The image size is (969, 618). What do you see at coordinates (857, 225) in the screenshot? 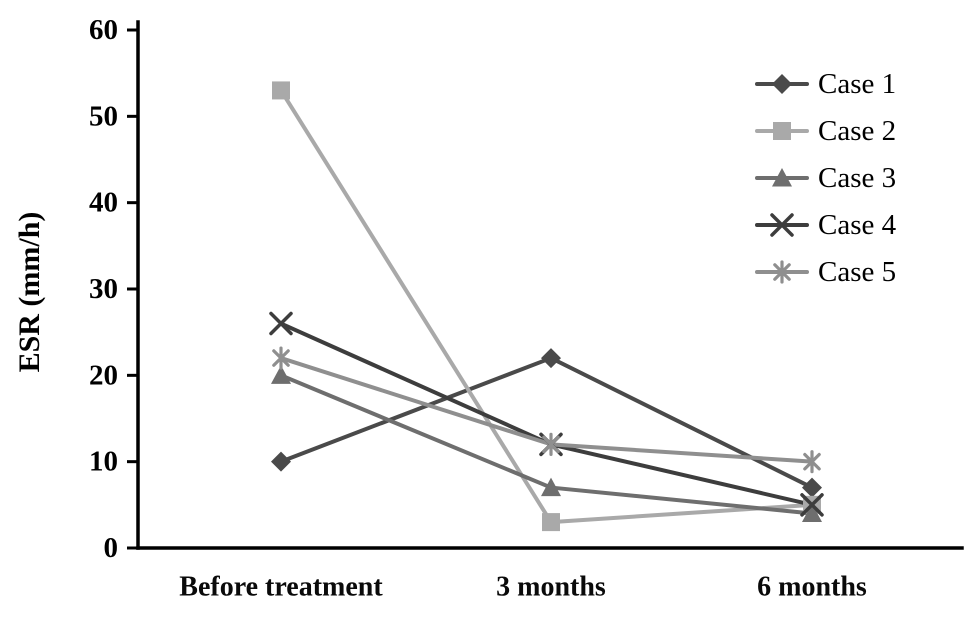
I see `legend-label-case-4: Case 4` at bounding box center [857, 225].